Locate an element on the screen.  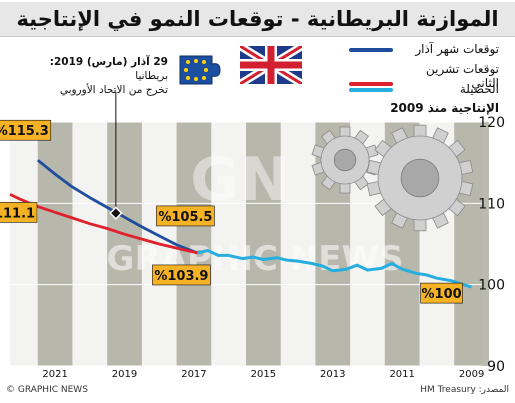
y-tick-label: 90 is located at coordinates (496, 367).